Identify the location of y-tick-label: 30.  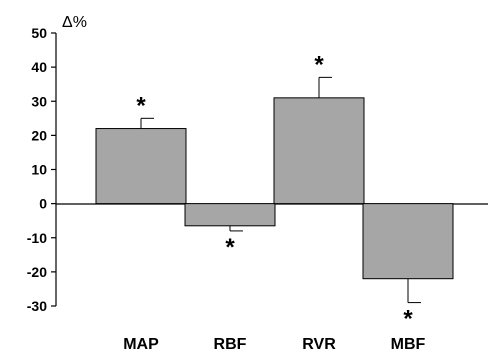
(39, 101).